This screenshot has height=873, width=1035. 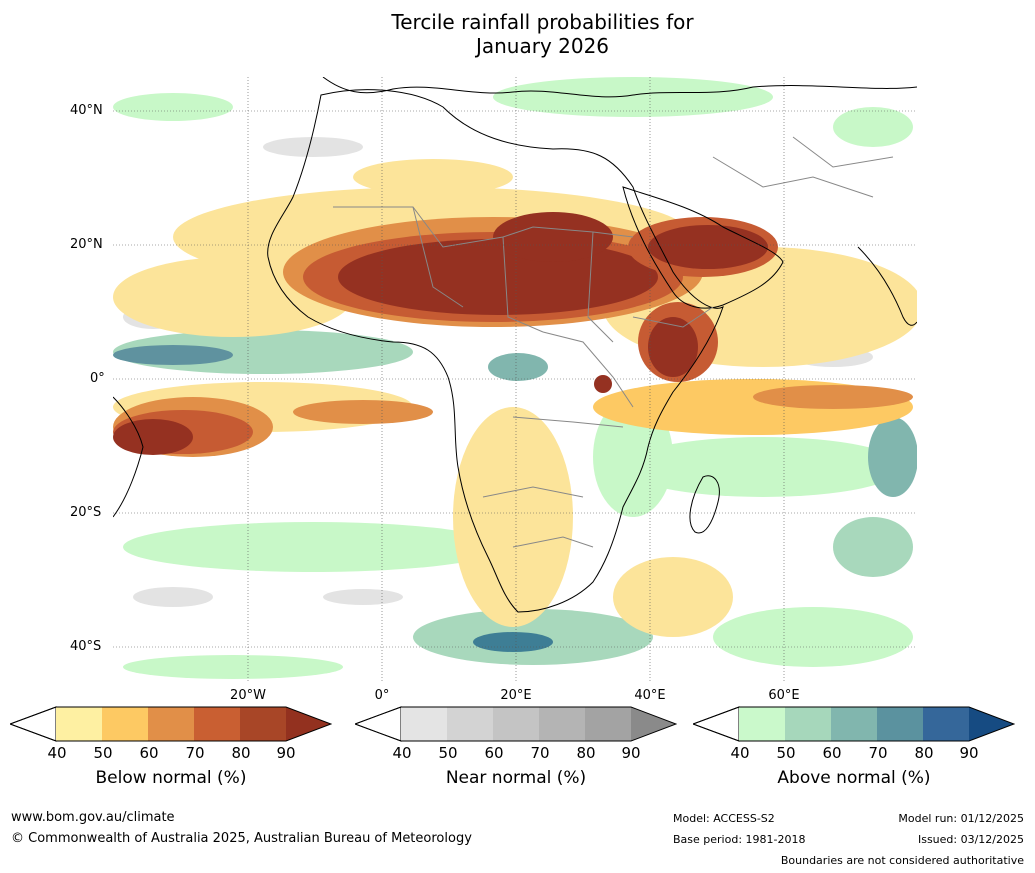 I want to click on cbar-above-tick-90: 90, so click(x=969, y=753).